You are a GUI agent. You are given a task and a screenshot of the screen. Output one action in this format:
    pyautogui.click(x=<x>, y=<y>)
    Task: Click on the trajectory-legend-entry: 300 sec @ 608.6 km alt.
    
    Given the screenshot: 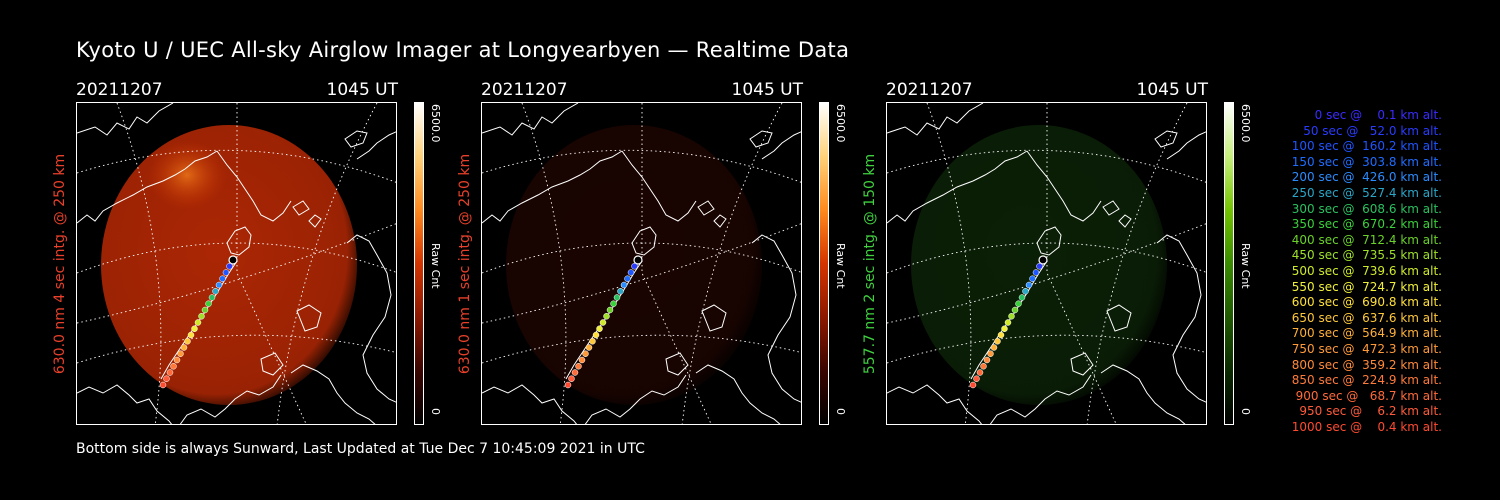 What is the action you would take?
    pyautogui.click(x=1364, y=208)
    